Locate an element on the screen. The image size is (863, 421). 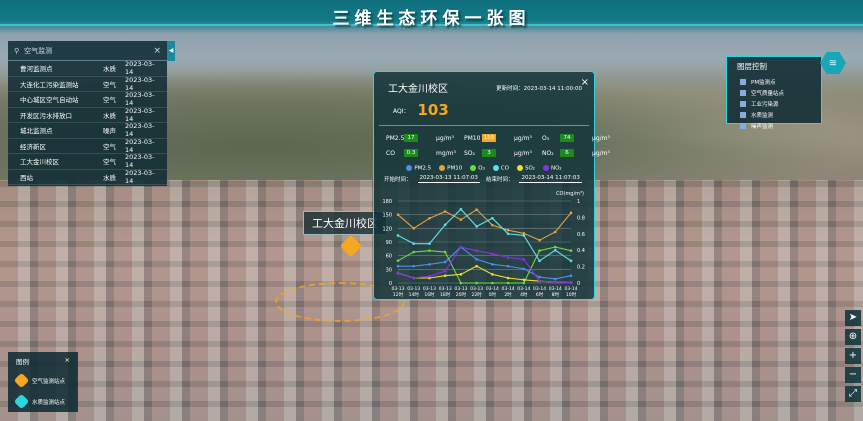
collapse-panel-button: ◀ is located at coordinates (171, 51).